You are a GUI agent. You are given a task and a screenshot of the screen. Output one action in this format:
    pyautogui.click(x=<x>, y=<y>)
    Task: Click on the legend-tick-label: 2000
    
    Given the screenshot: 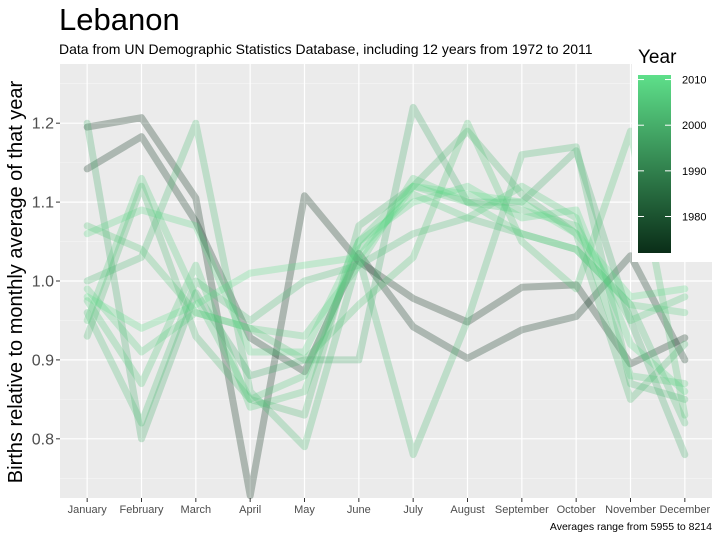 What is the action you would take?
    pyautogui.click(x=694, y=126)
    